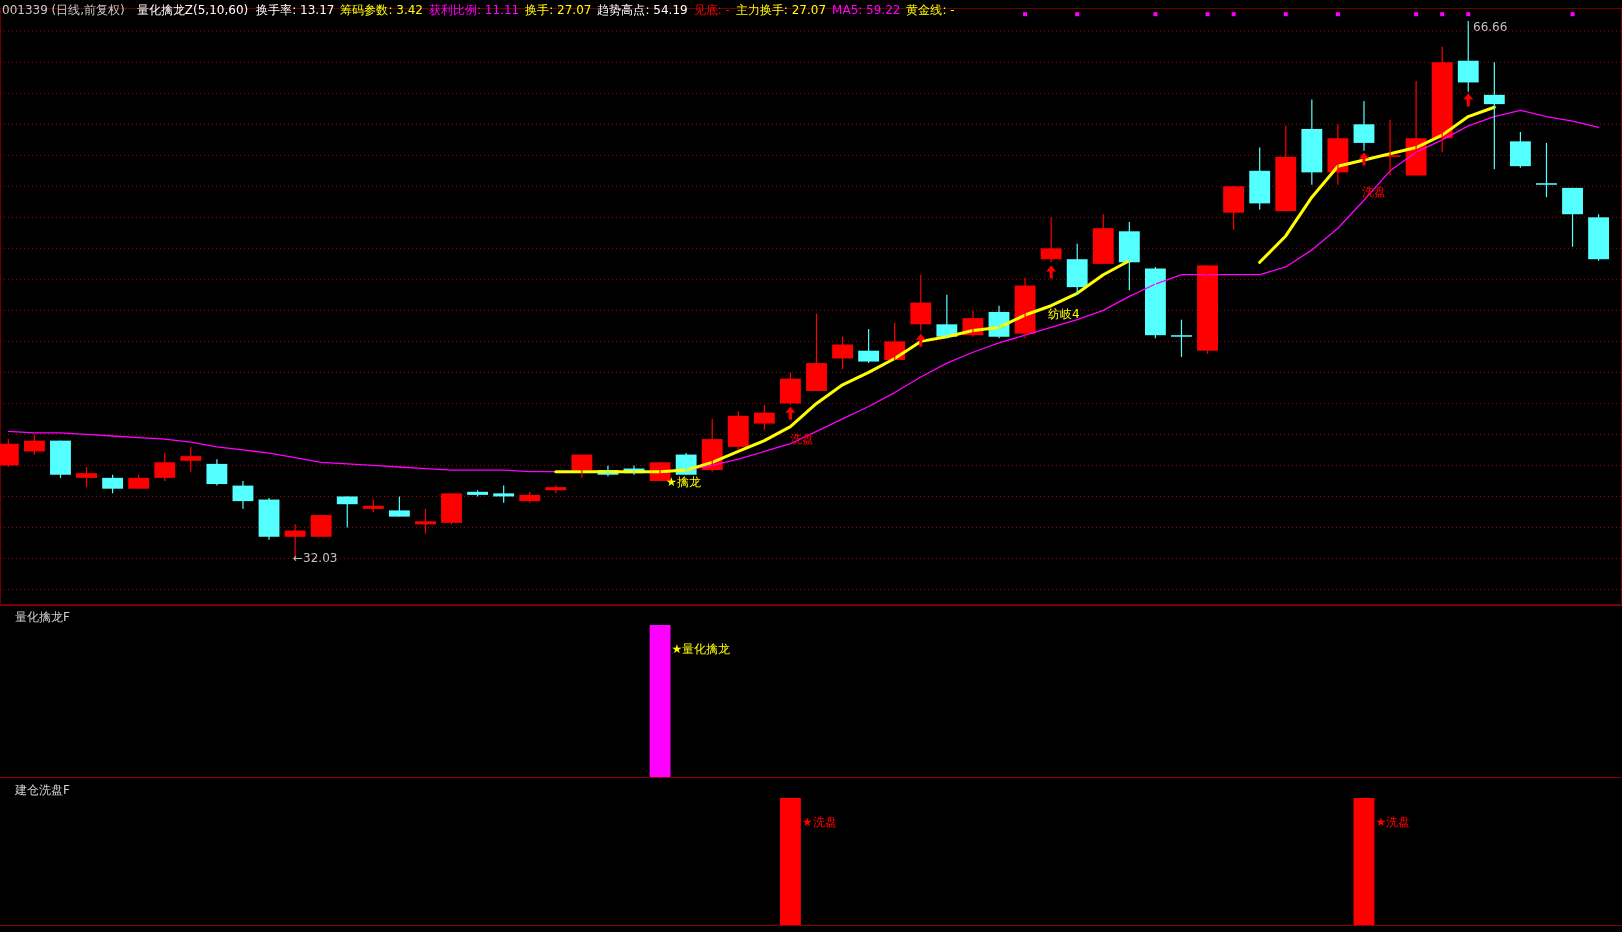 The image size is (1622, 932). I want to click on annotation: 筹码参数: 3.42, so click(381, 10).